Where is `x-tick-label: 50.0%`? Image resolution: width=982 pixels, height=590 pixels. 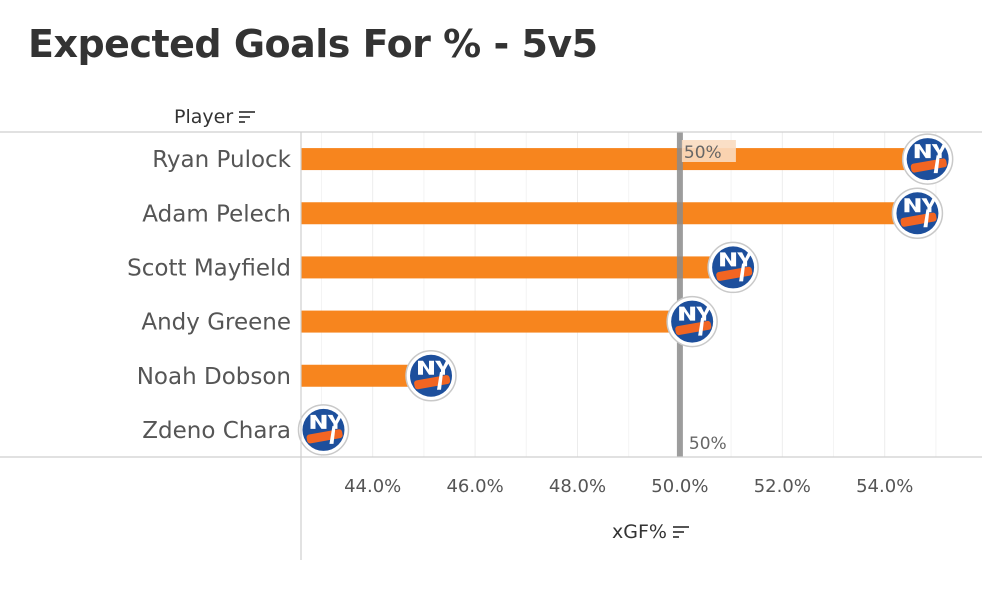
x-tick-label: 50.0% is located at coordinates (679, 486).